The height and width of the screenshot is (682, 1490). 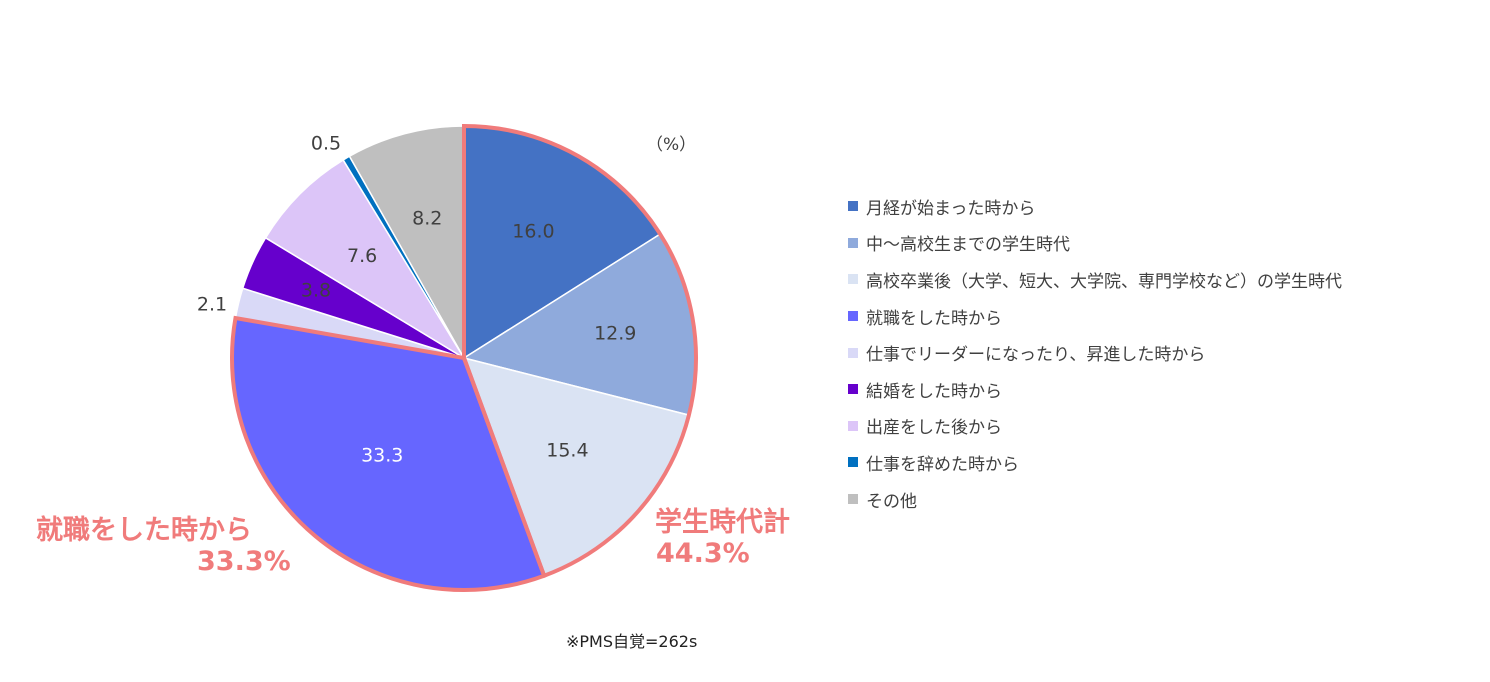 What do you see at coordinates (144, 530) in the screenshot?
I see `callout-employment-title: 就職をした時から` at bounding box center [144, 530].